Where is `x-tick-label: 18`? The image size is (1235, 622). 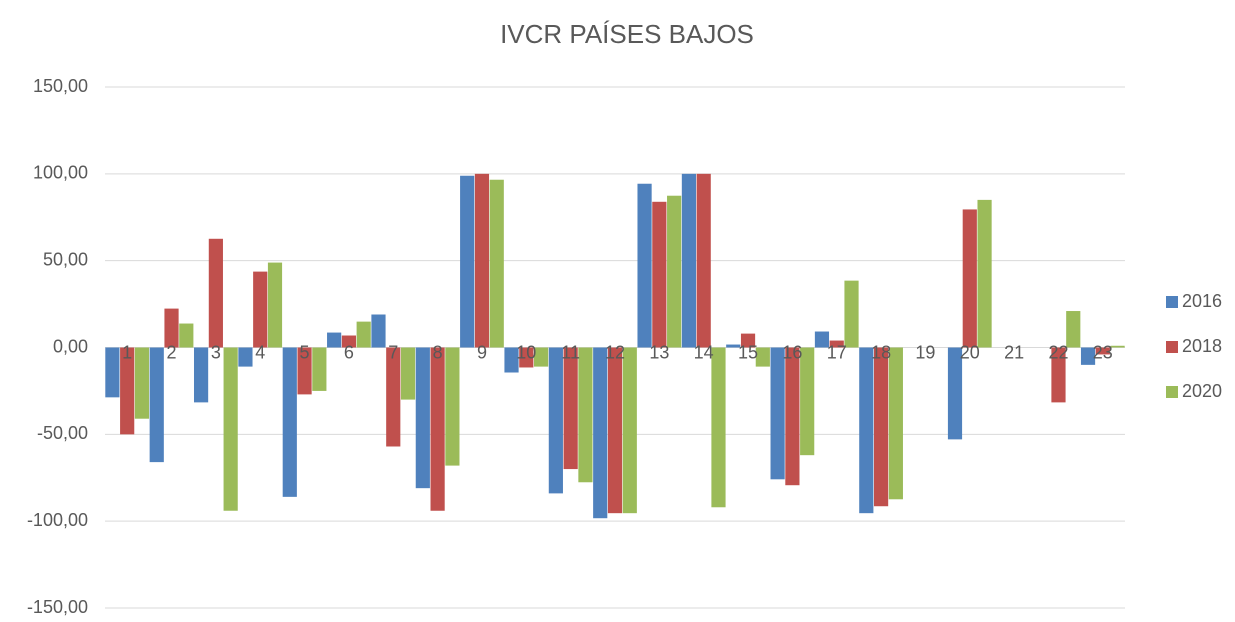 x-tick-label: 18 is located at coordinates (881, 352).